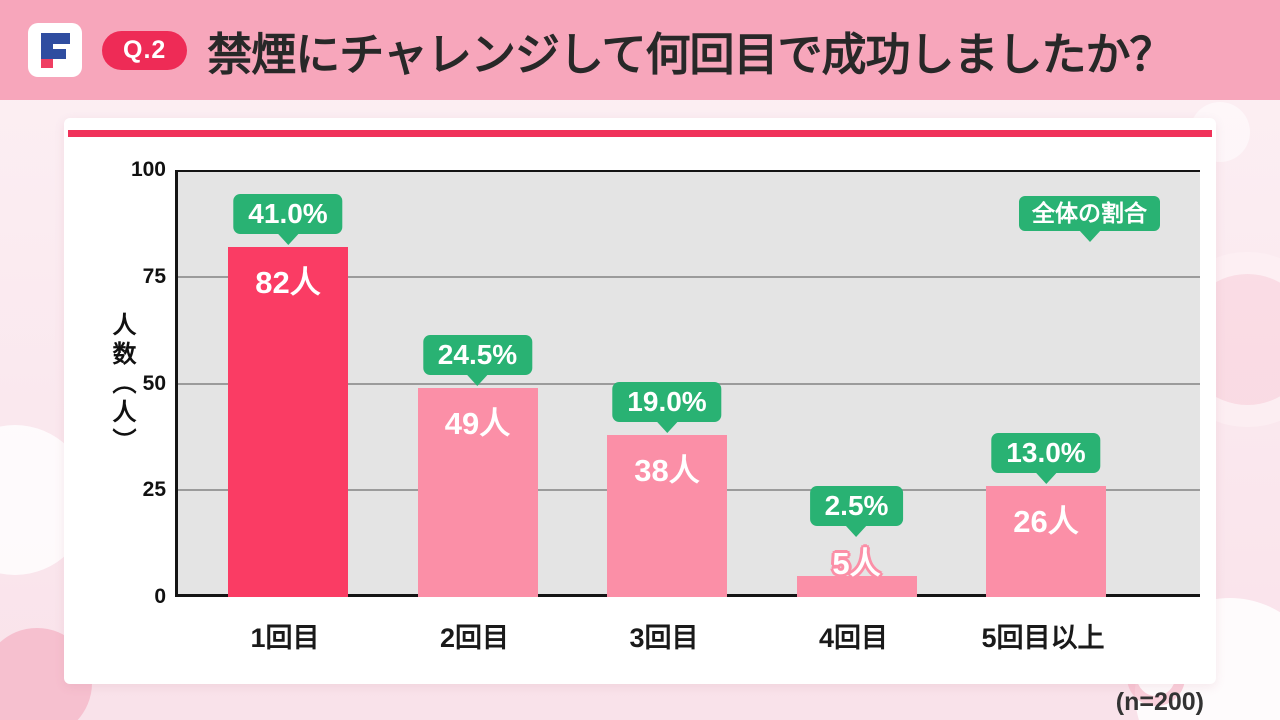 The image size is (1280, 720). I want to click on percent-badge: 19.0%, so click(667, 402).